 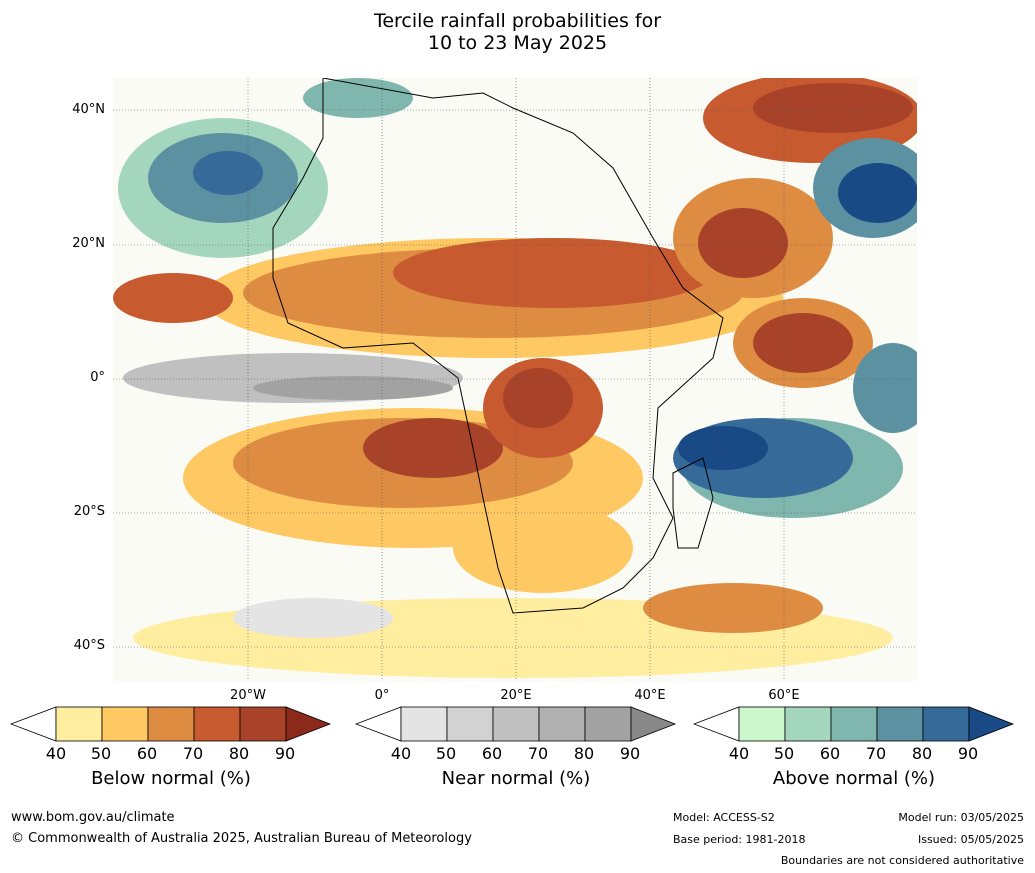 I want to click on colorbar-below, so click(x=171, y=724).